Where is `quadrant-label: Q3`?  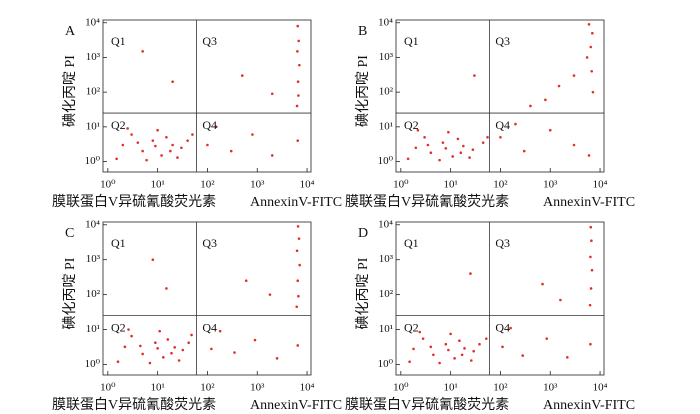
quadrant-label: Q3 is located at coordinates (209, 41).